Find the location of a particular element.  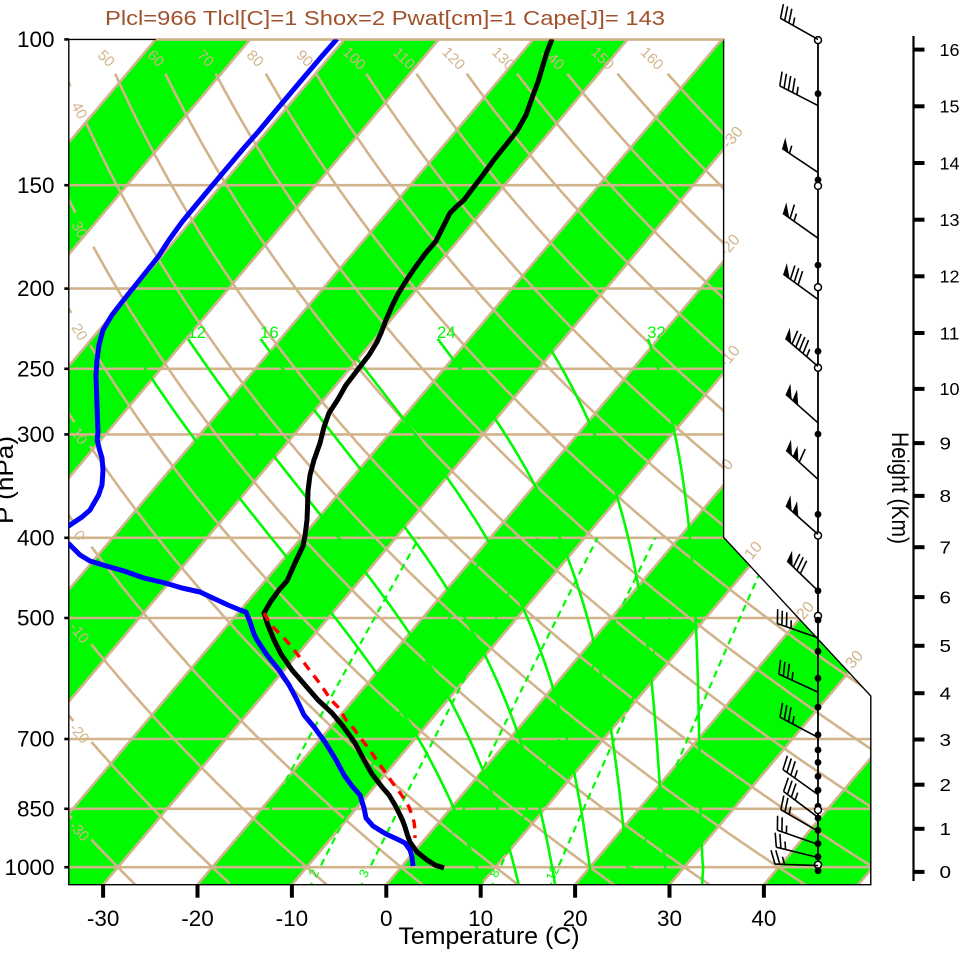

svg-text: 500 is located at coordinates (36, 618).